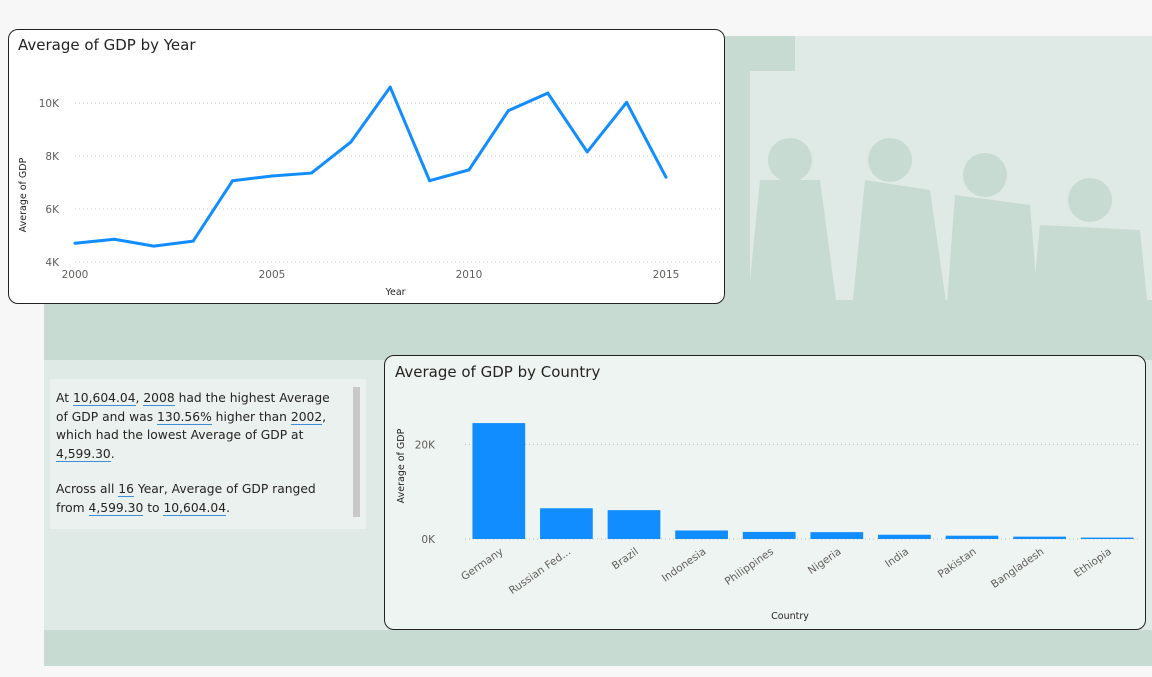 The image size is (1152, 677). I want to click on narrative-highlight: 130.56%, so click(184, 417).